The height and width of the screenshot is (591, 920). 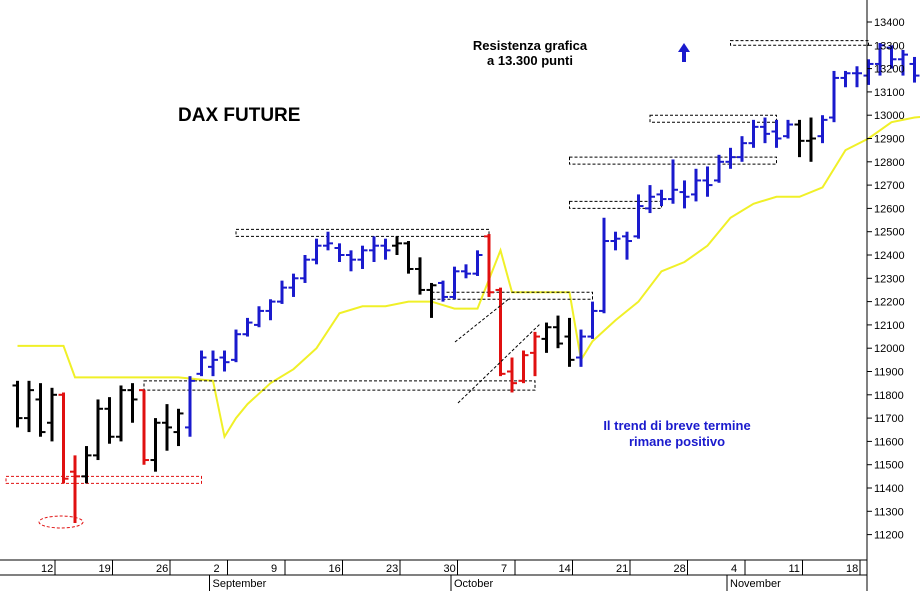 I want to click on x-tick-label: 23, so click(x=392, y=569).